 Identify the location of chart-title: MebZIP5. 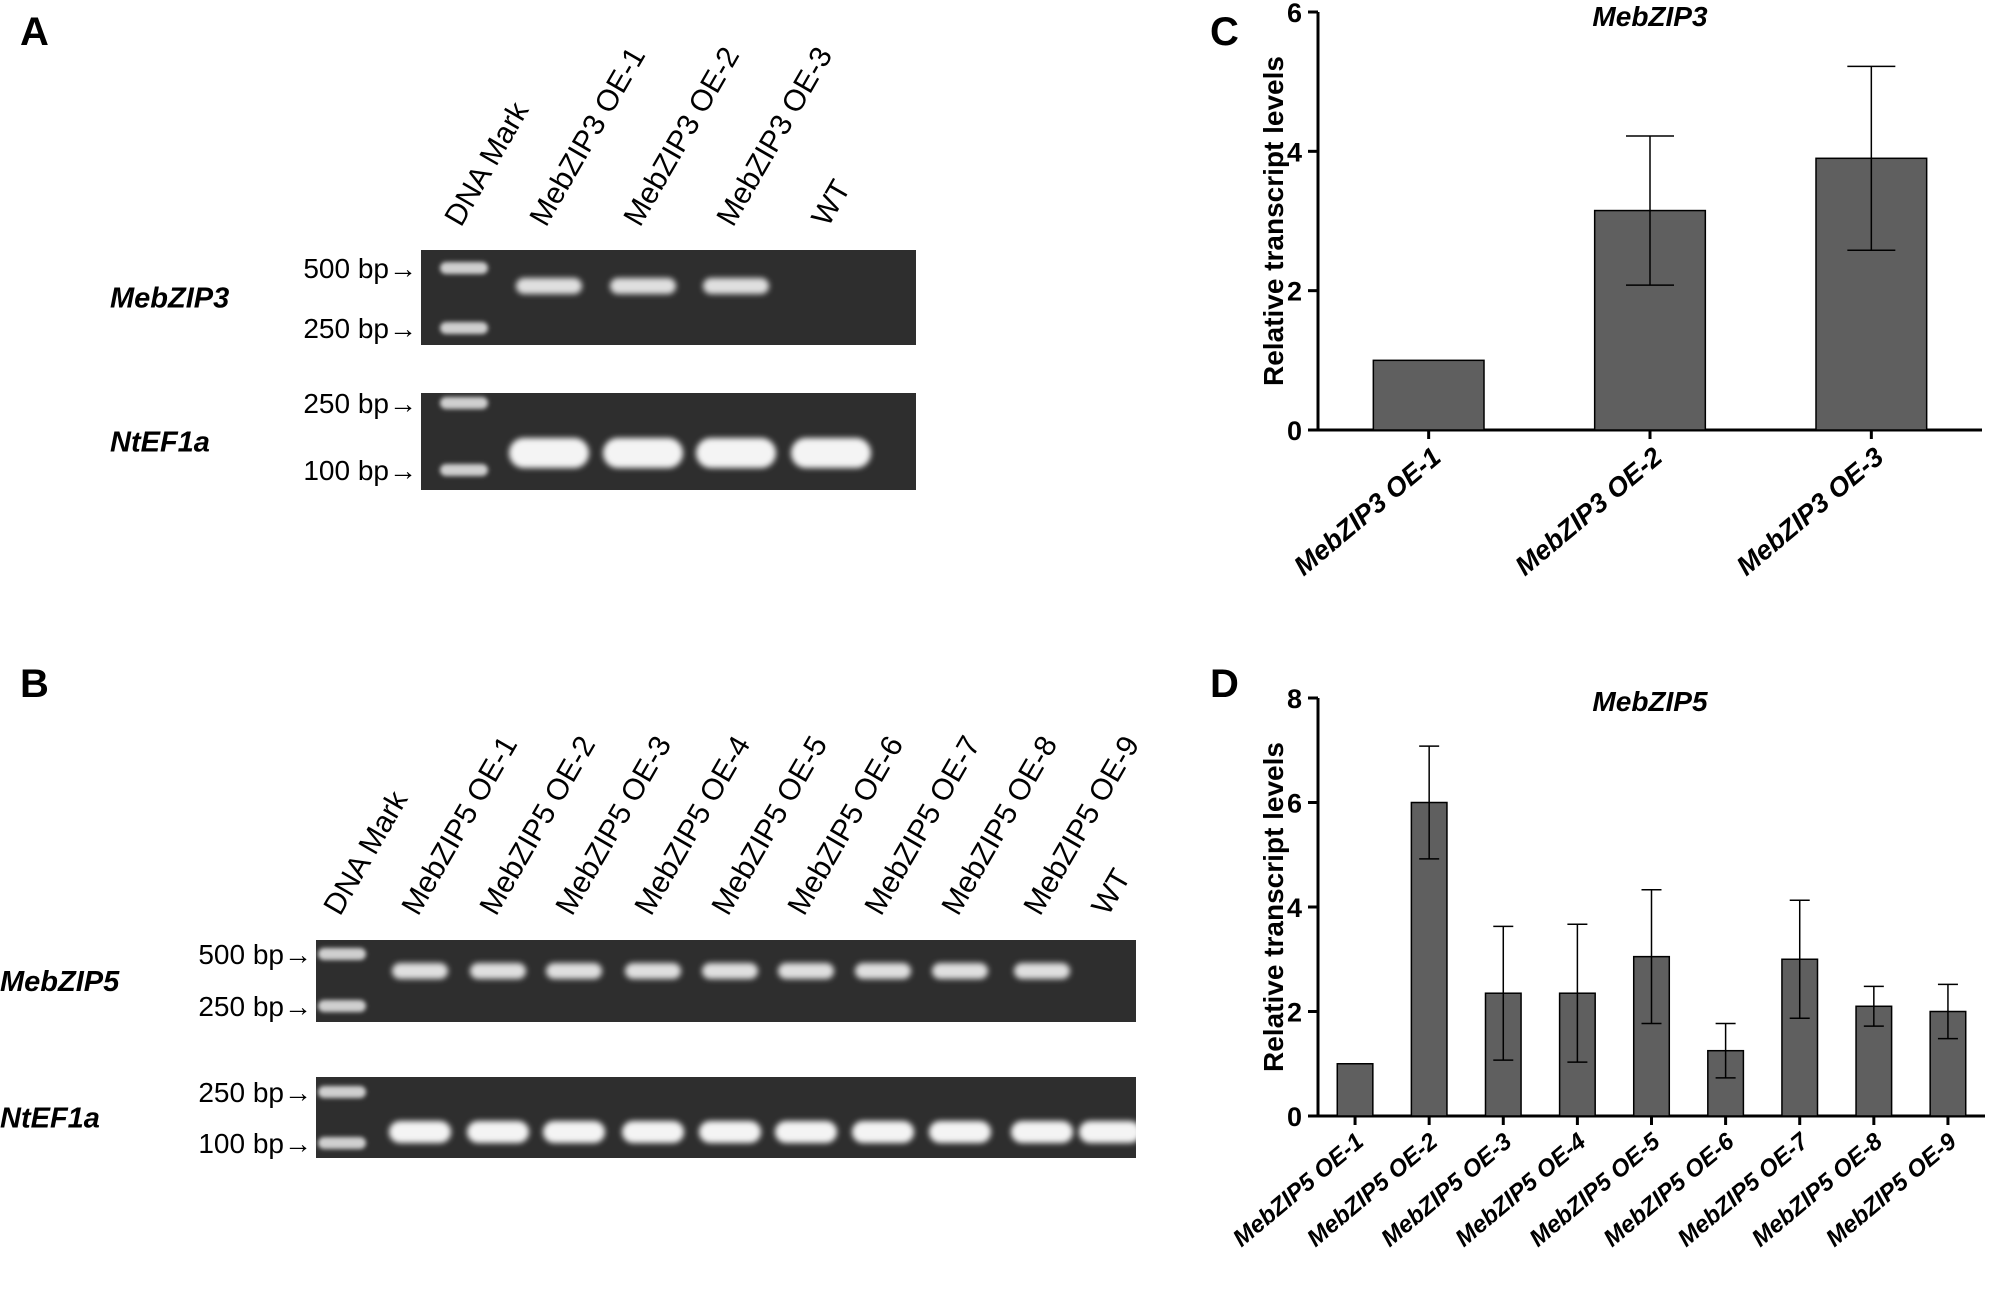
(1650, 701).